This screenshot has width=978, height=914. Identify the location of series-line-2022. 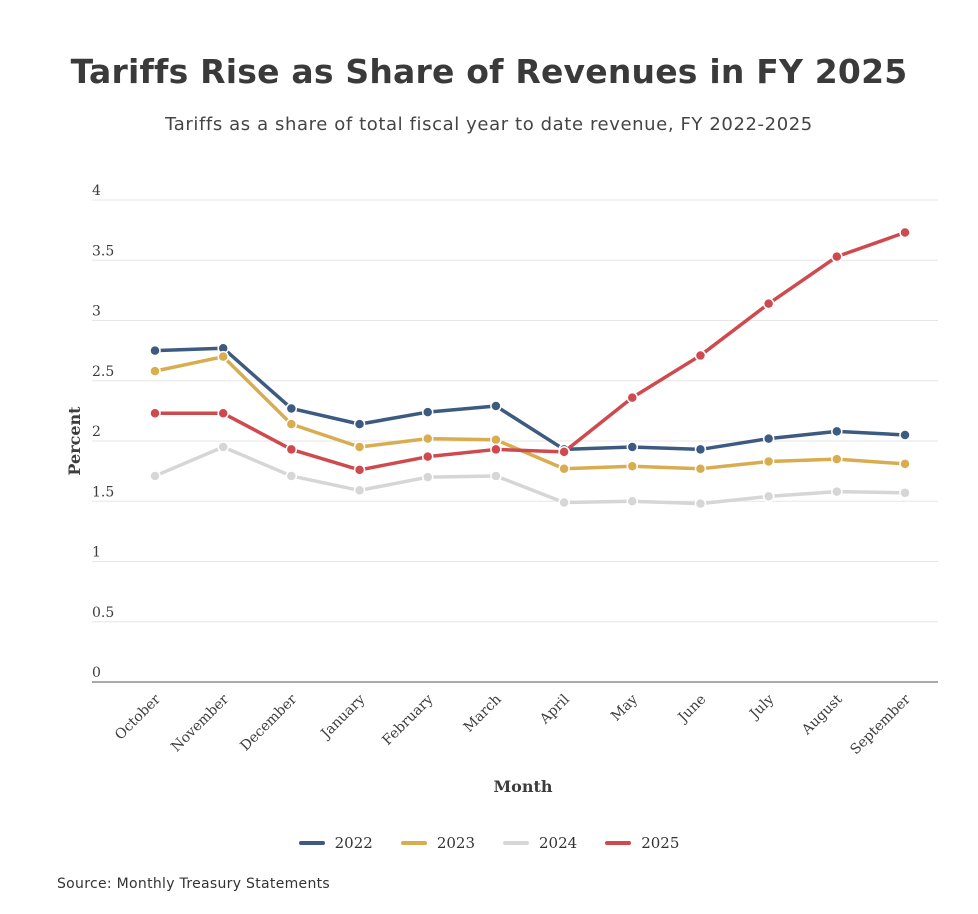
(530, 399).